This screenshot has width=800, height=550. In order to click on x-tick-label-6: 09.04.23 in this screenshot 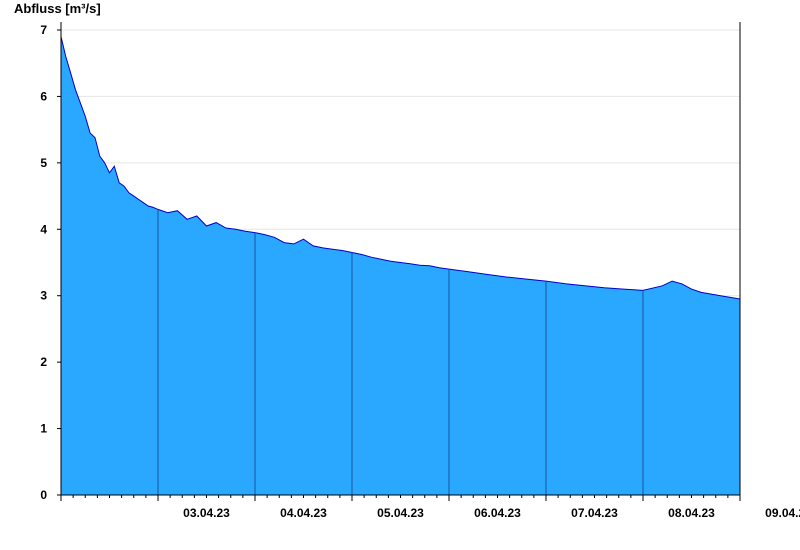, I will do `click(782, 513)`.